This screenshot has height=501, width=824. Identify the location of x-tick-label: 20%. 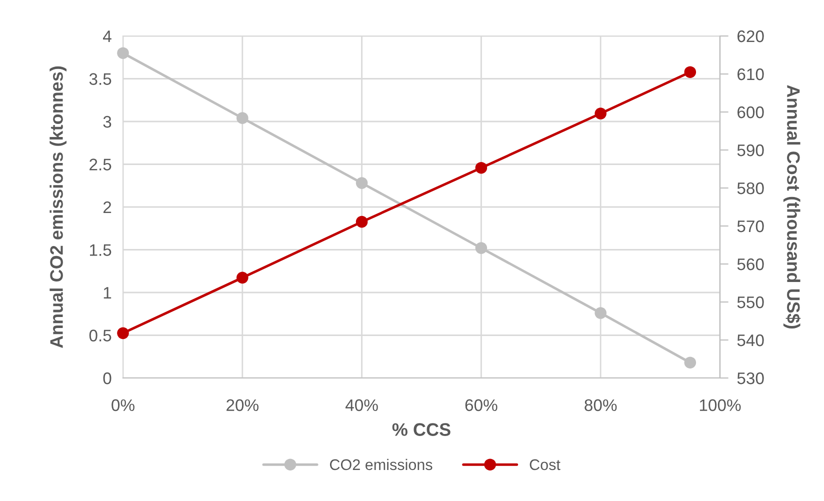
(242, 405).